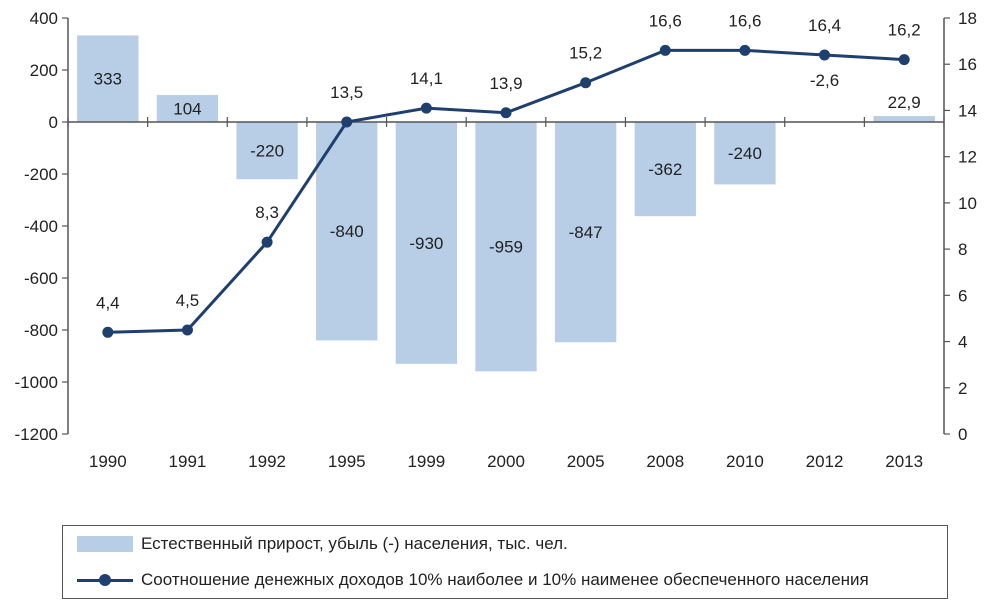 This screenshot has width=1000, height=610. What do you see at coordinates (44, 70) in the screenshot?
I see `left-tick-label: 200` at bounding box center [44, 70].